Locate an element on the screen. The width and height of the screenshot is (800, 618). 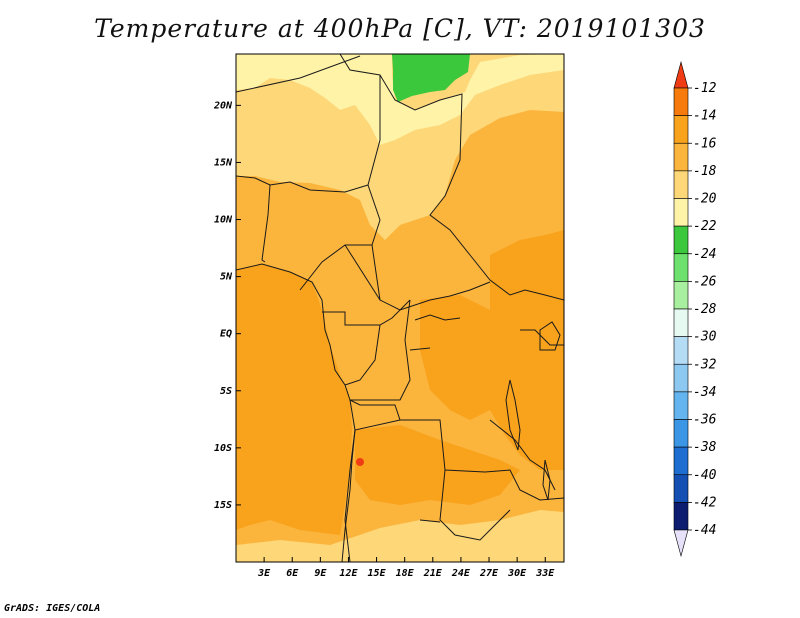
colorbar-label: -32 is located at coordinates (705, 364).